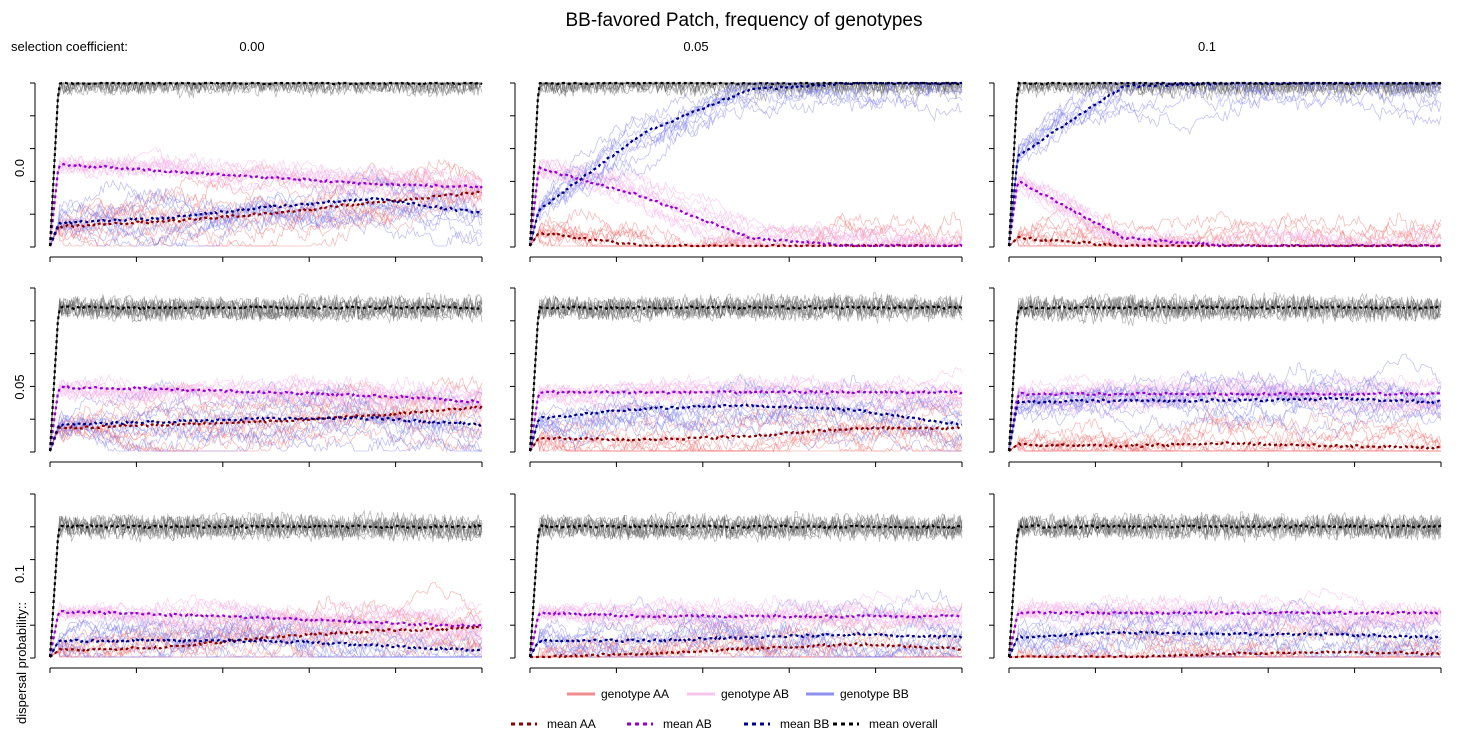 Image resolution: width=1478 pixels, height=739 pixels. What do you see at coordinates (19, 371) in the screenshot?
I see `row-labels: 0.0 0.05 0.1` at bounding box center [19, 371].